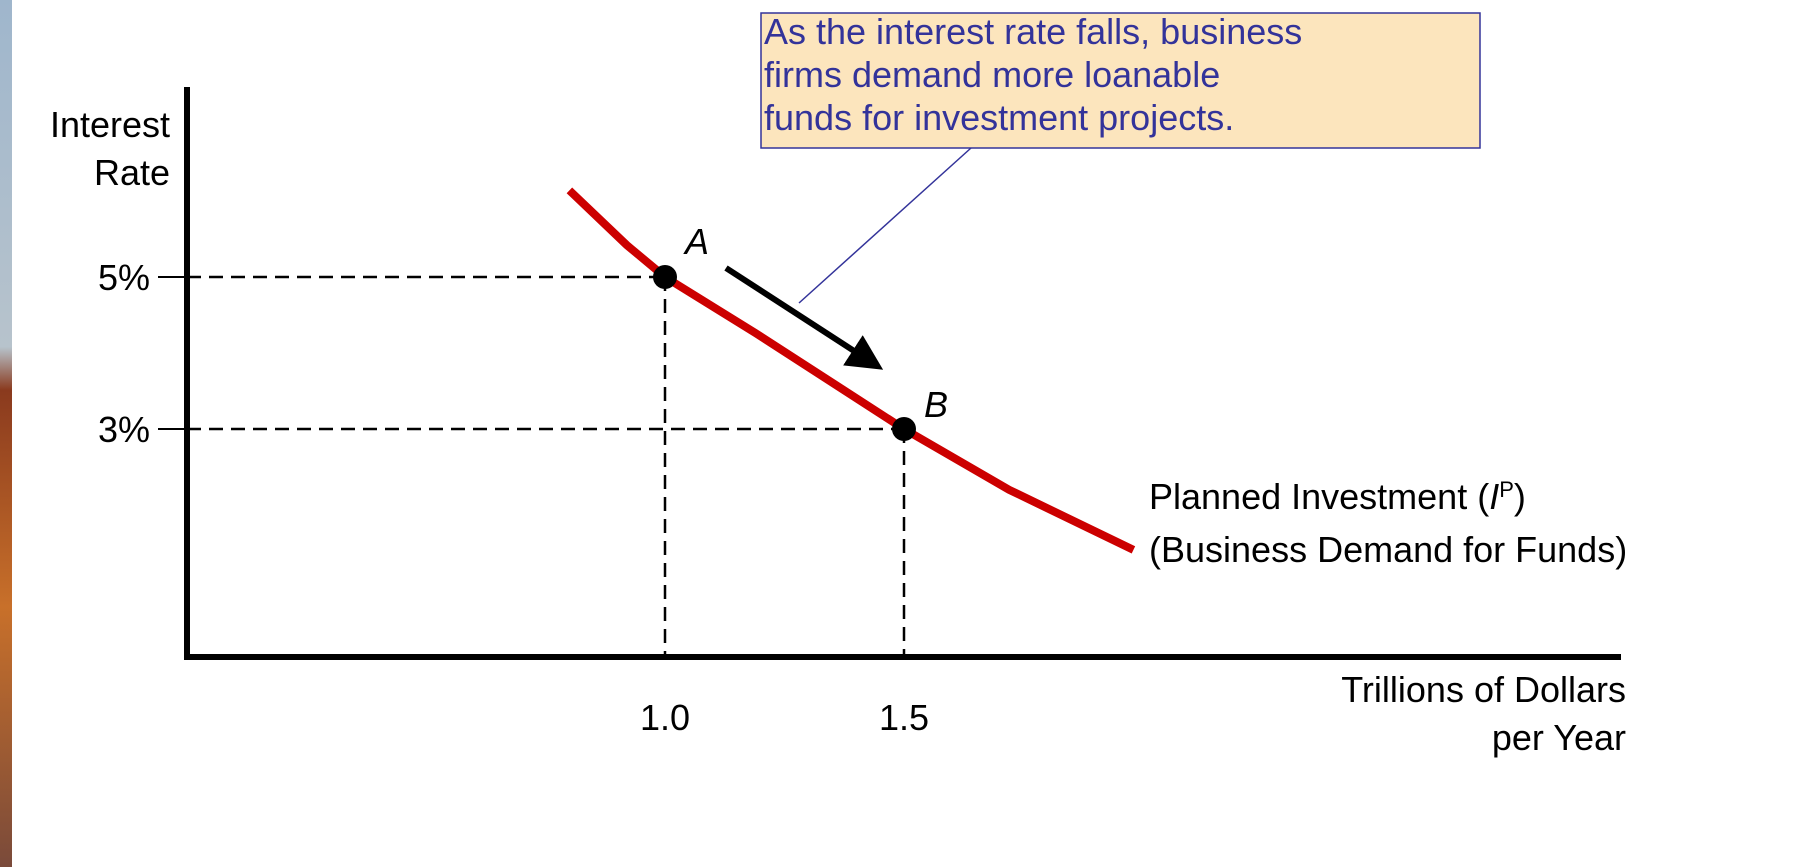  I want to click on y-axis-label: Interest, so click(110, 124).